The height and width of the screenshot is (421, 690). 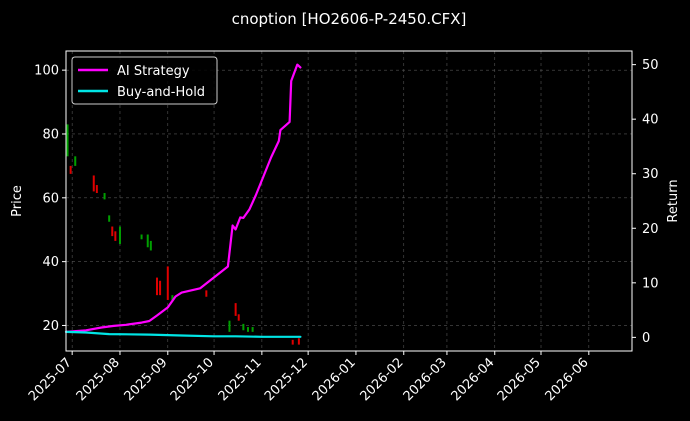 What do you see at coordinates (17, 201) in the screenshot?
I see `y-axis-label-left: Price` at bounding box center [17, 201].